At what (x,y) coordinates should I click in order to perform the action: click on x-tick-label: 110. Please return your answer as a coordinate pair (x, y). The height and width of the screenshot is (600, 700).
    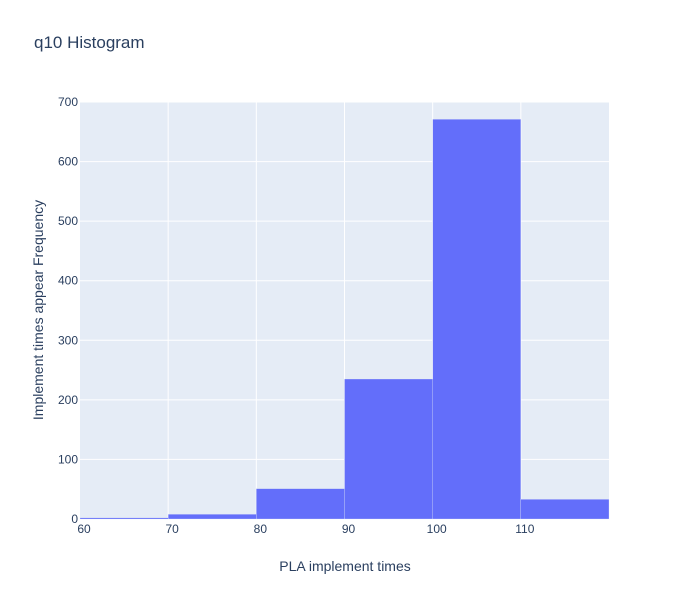
    Looking at the image, I should click on (524, 529).